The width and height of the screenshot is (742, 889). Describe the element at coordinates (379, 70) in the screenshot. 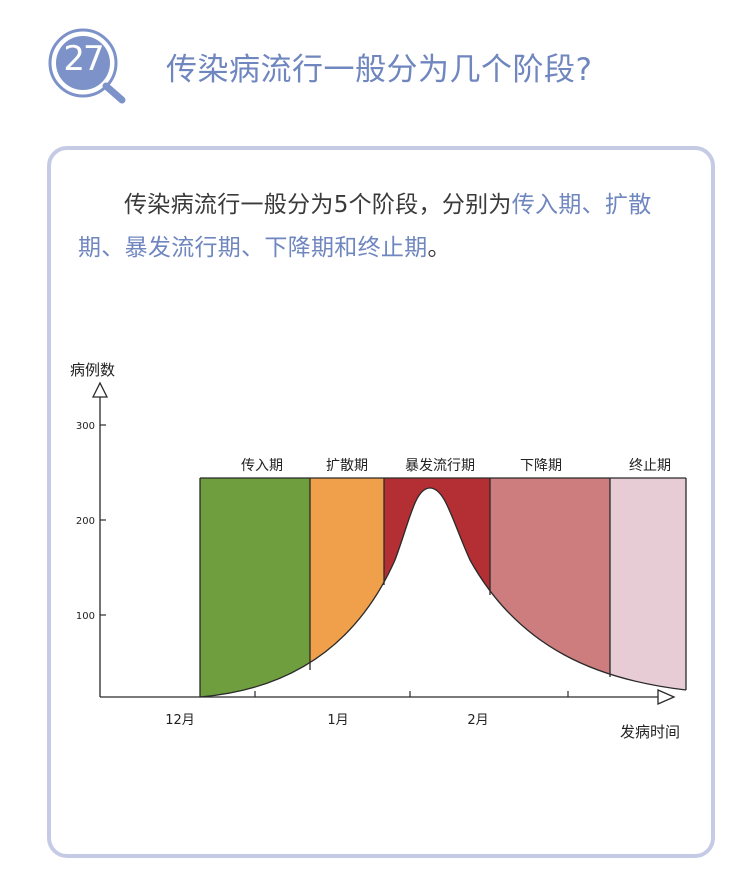

I see `page-title: 传染病流行一般分为几个阶段?` at that location.